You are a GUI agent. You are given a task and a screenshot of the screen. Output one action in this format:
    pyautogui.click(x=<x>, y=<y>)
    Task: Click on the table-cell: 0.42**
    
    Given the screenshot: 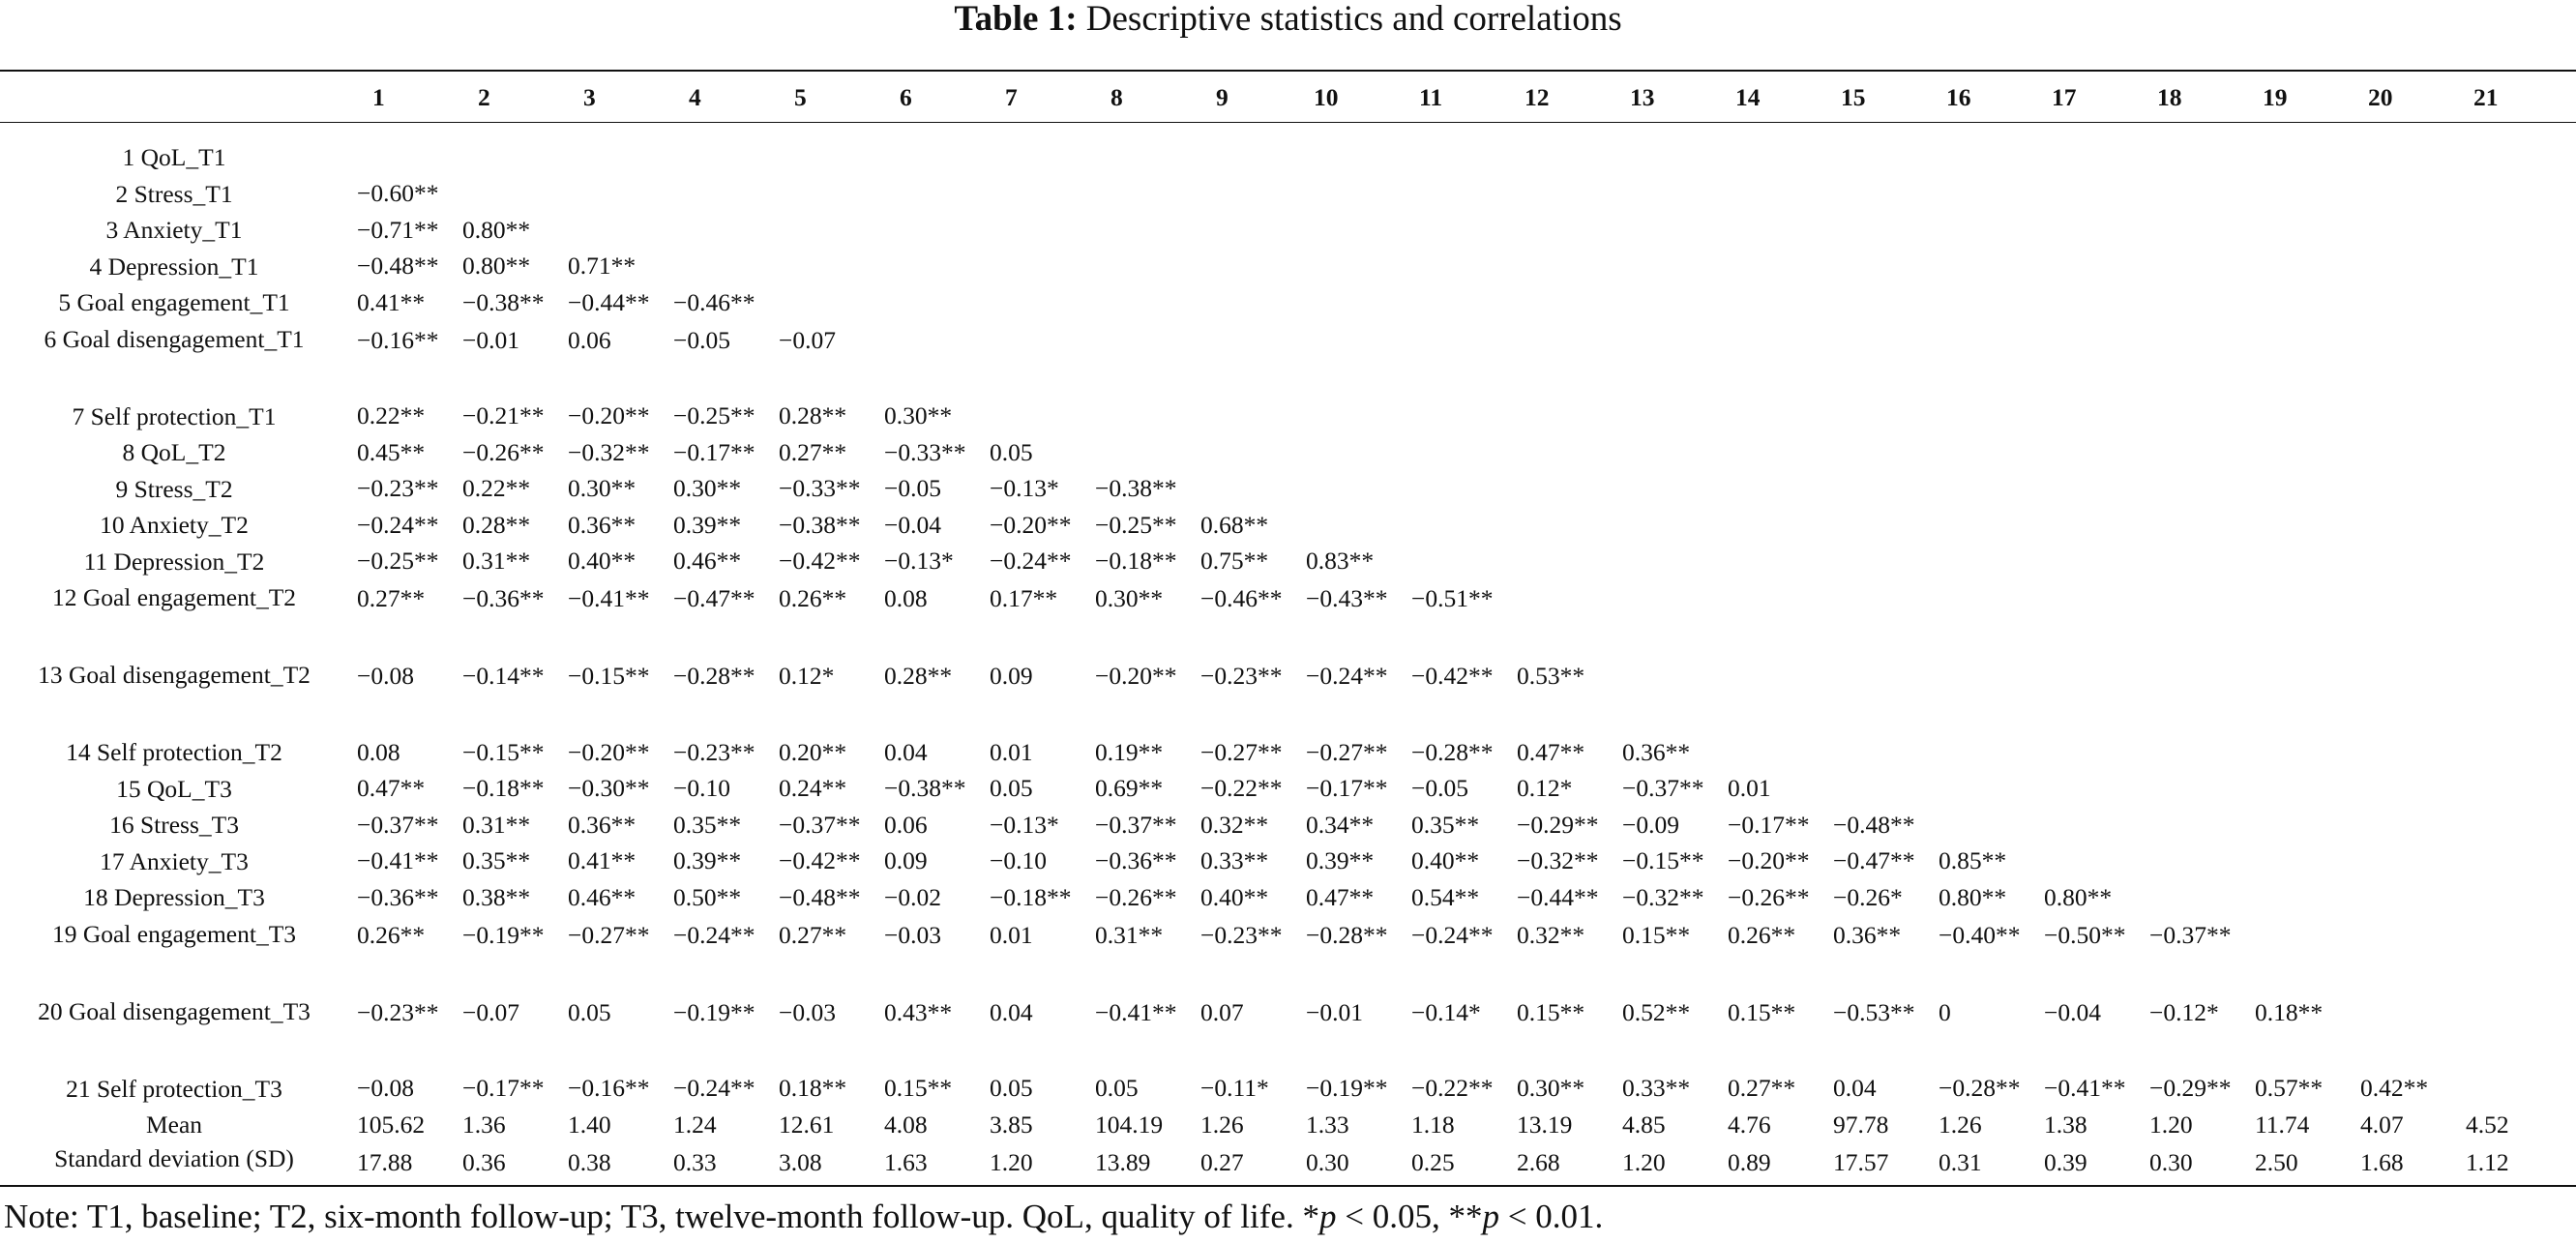 What is the action you would take?
    pyautogui.click(x=2394, y=1088)
    